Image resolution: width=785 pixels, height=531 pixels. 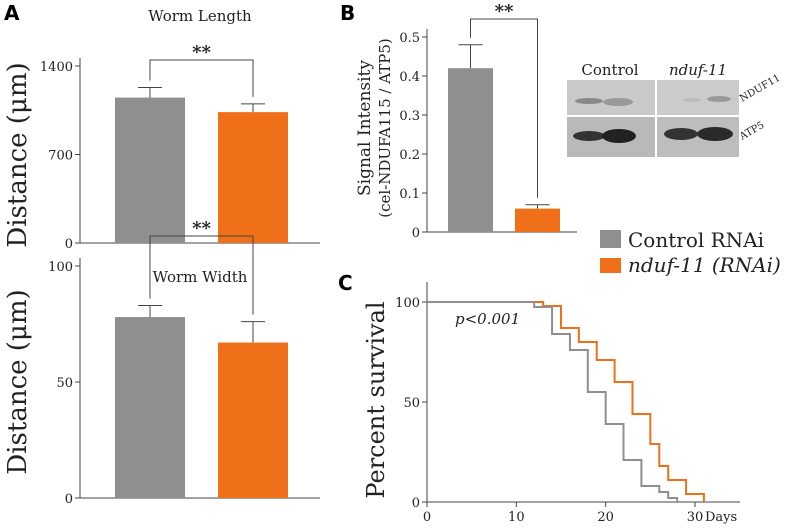 I want to click on panel-label-a: A, so click(x=12, y=13).